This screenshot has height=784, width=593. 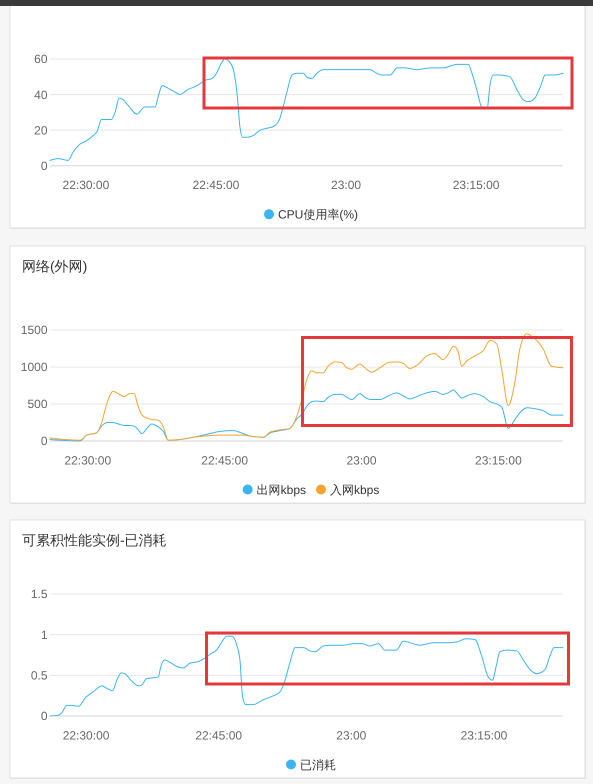 What do you see at coordinates (94, 540) in the screenshot?
I see `chart-title: 可累积性能实例-已消耗` at bounding box center [94, 540].